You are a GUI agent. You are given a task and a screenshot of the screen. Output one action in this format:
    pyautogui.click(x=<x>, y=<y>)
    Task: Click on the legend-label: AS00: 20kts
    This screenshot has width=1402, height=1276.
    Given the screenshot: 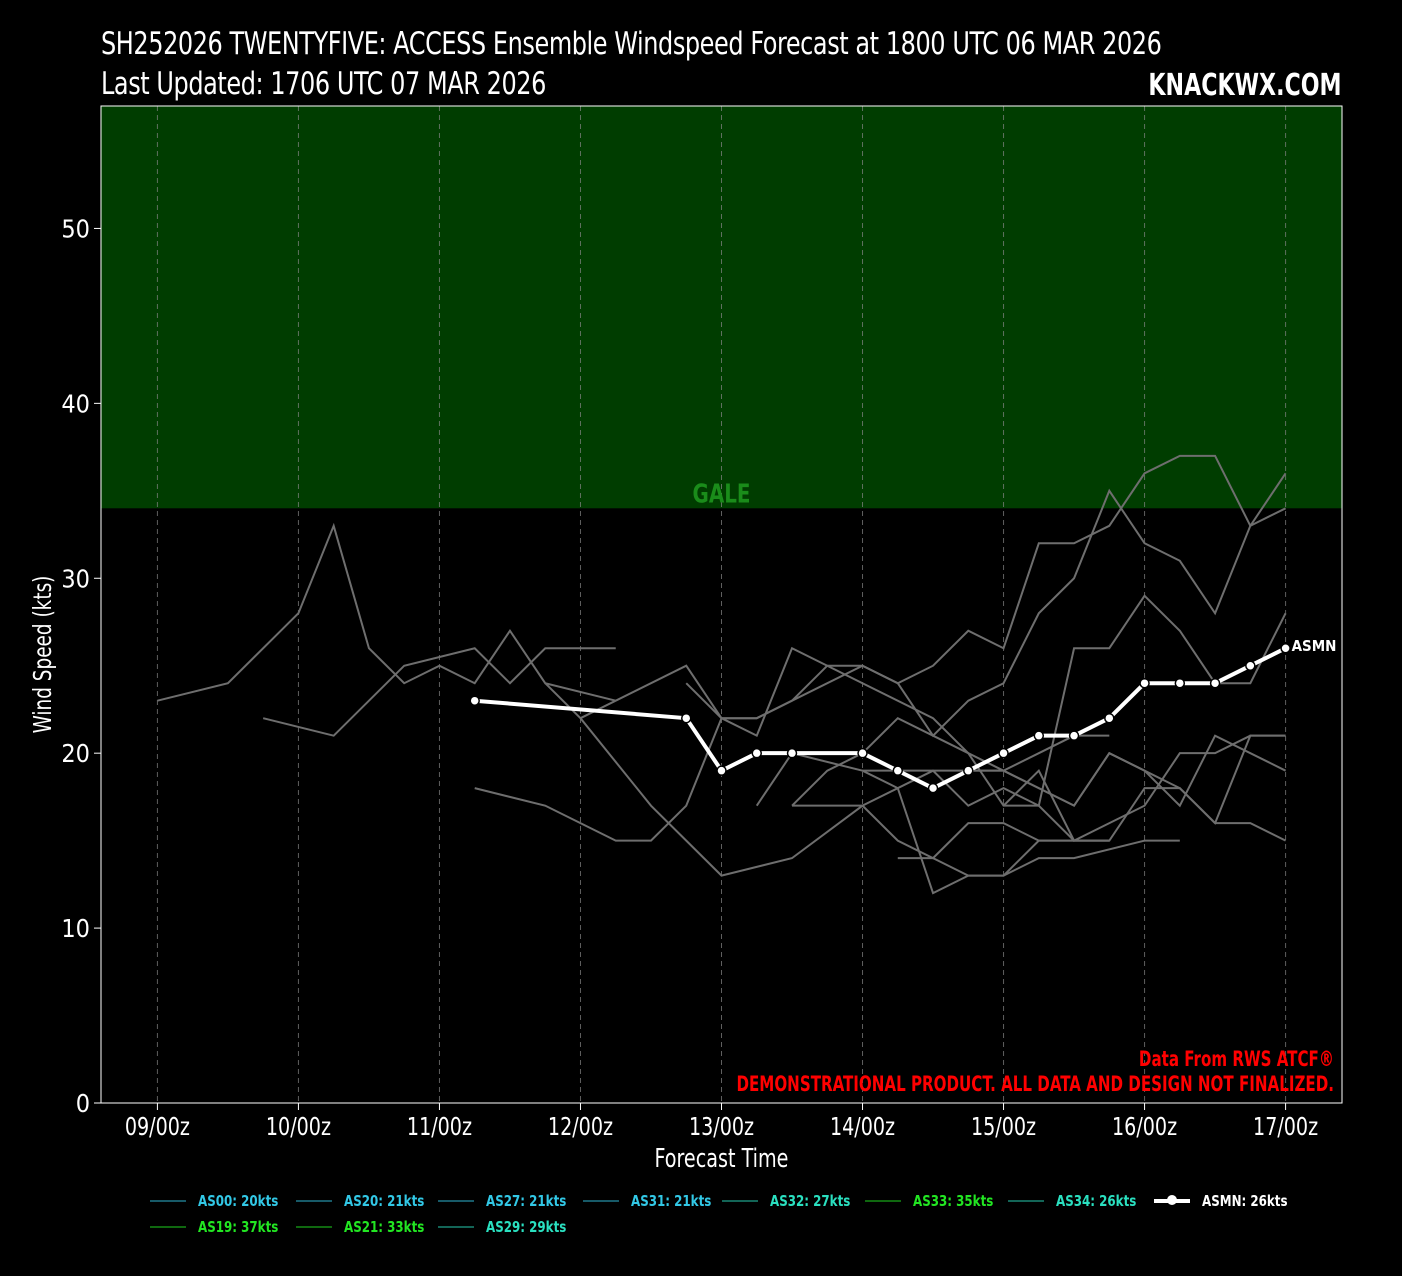 What is the action you would take?
    pyautogui.click(x=238, y=1201)
    